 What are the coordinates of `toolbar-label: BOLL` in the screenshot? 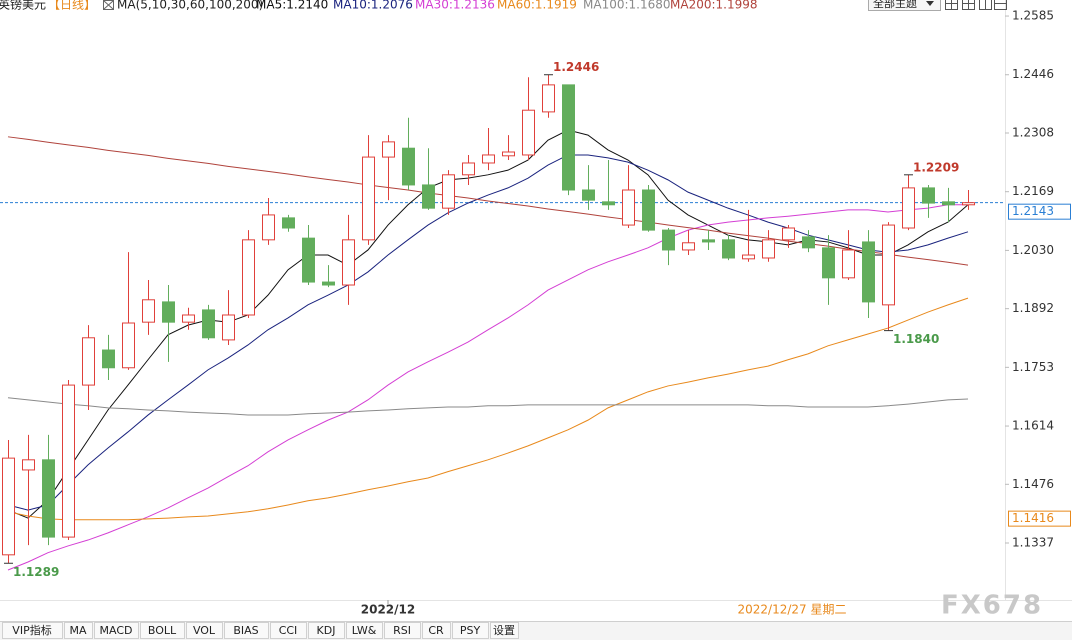 It's located at (162, 630).